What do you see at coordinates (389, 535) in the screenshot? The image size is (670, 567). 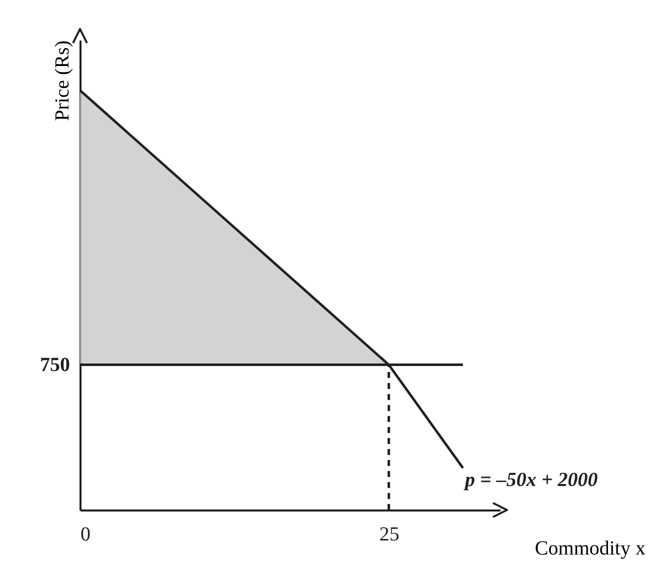 I see `x-tick-label: 25` at bounding box center [389, 535].